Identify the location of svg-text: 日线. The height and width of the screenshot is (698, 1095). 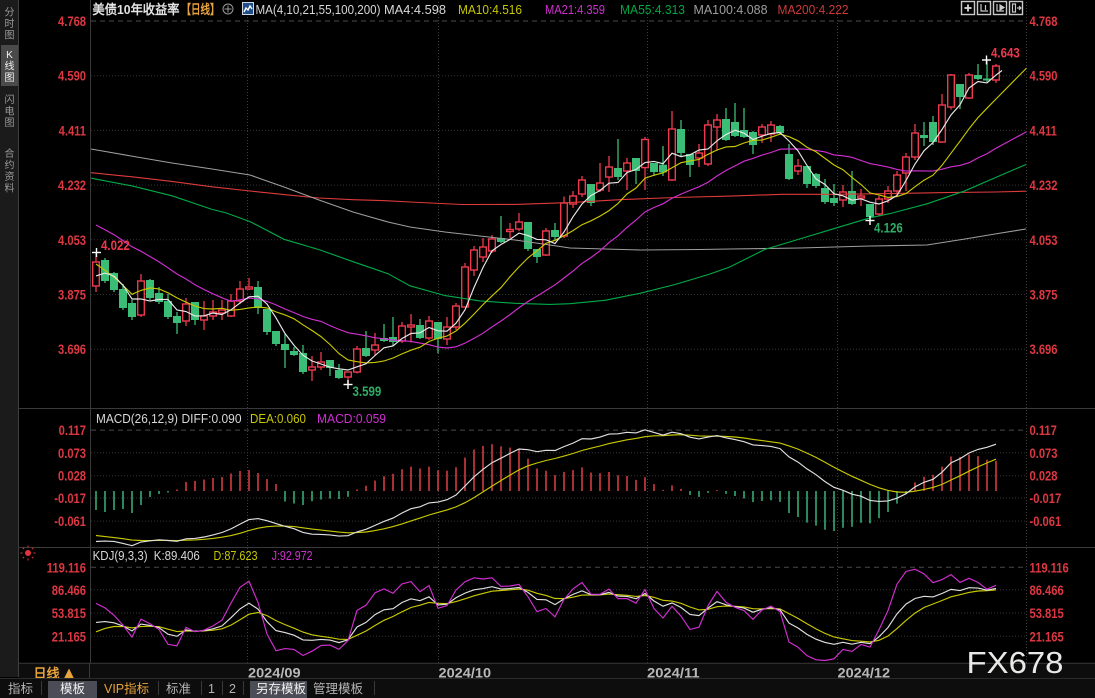
(47, 673).